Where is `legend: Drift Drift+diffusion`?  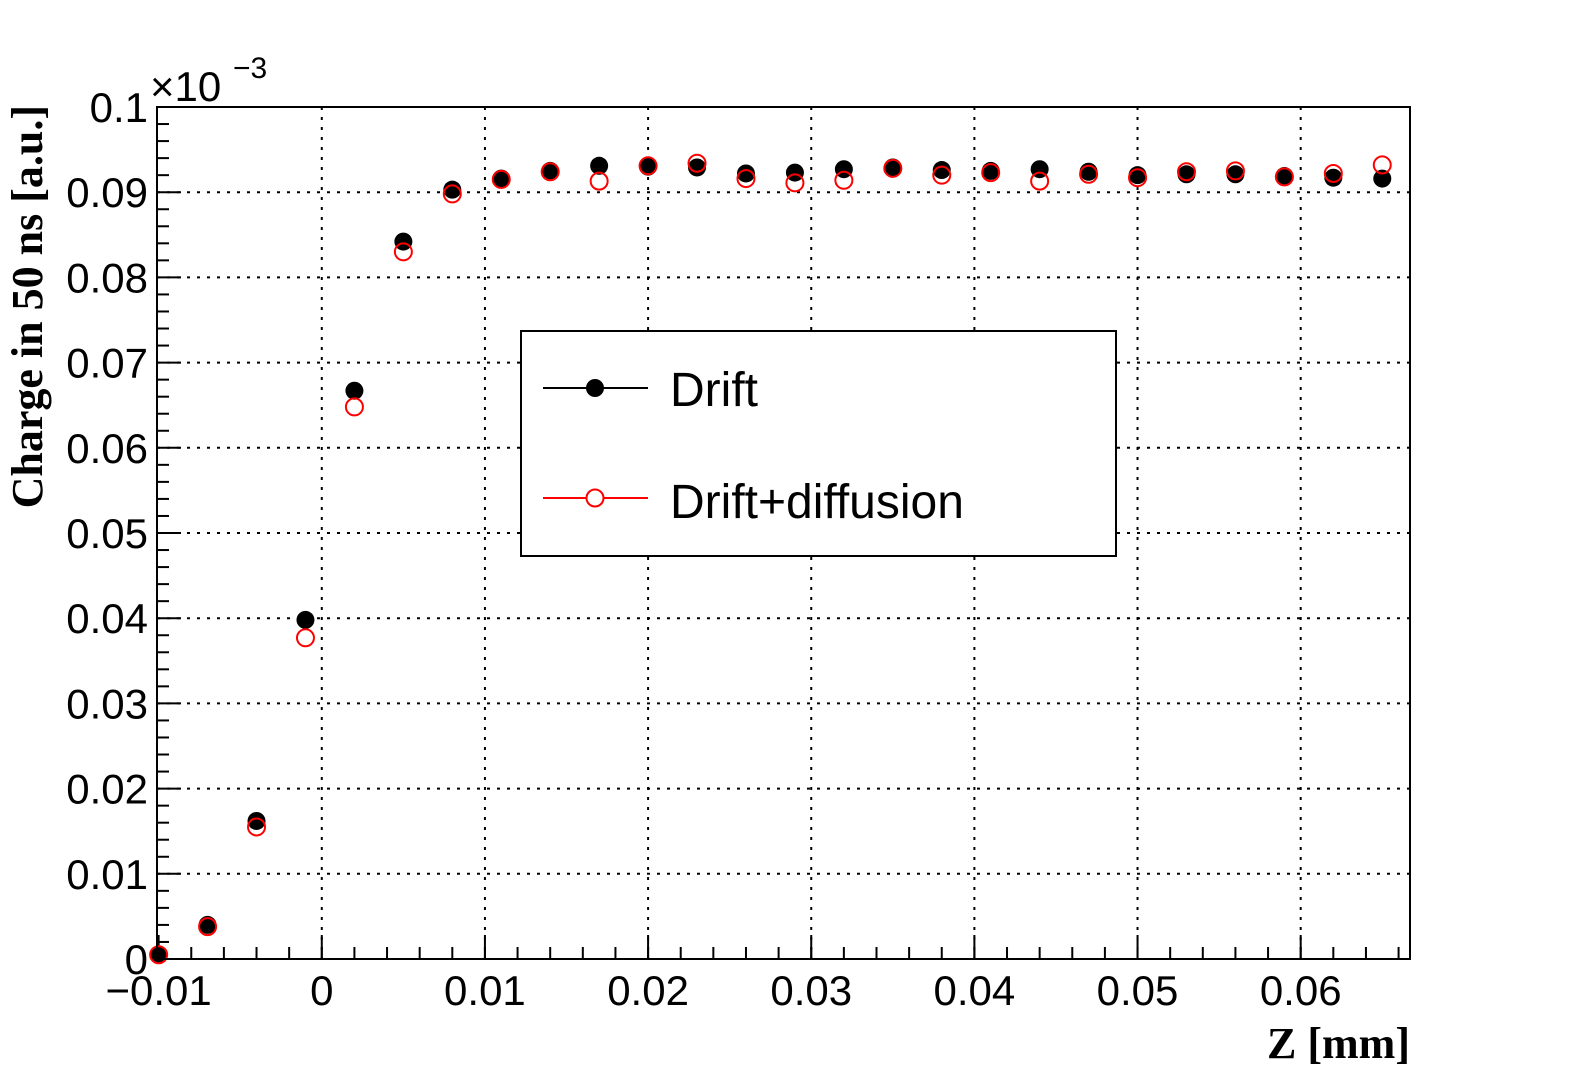
legend: Drift Drift+diffusion is located at coordinates (818, 443).